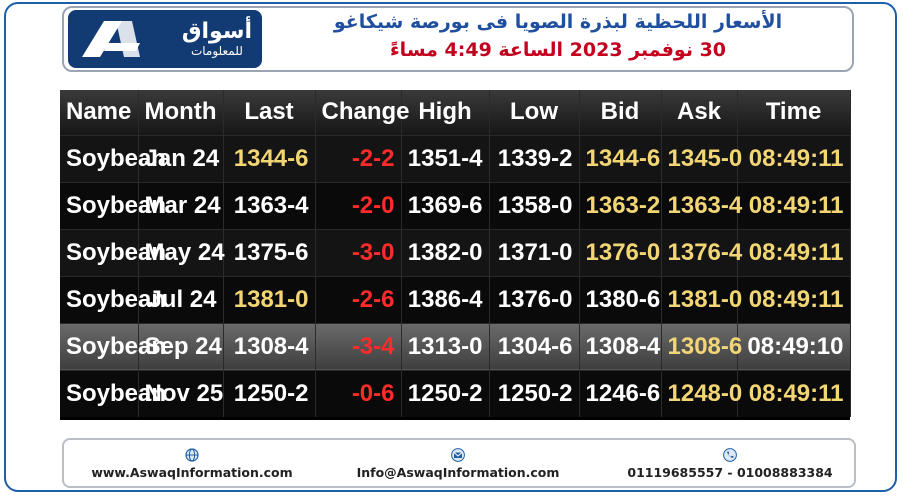 This screenshot has width=903, height=498. Describe the element at coordinates (181, 299) in the screenshot. I see `cell-month: Jul 24` at that location.